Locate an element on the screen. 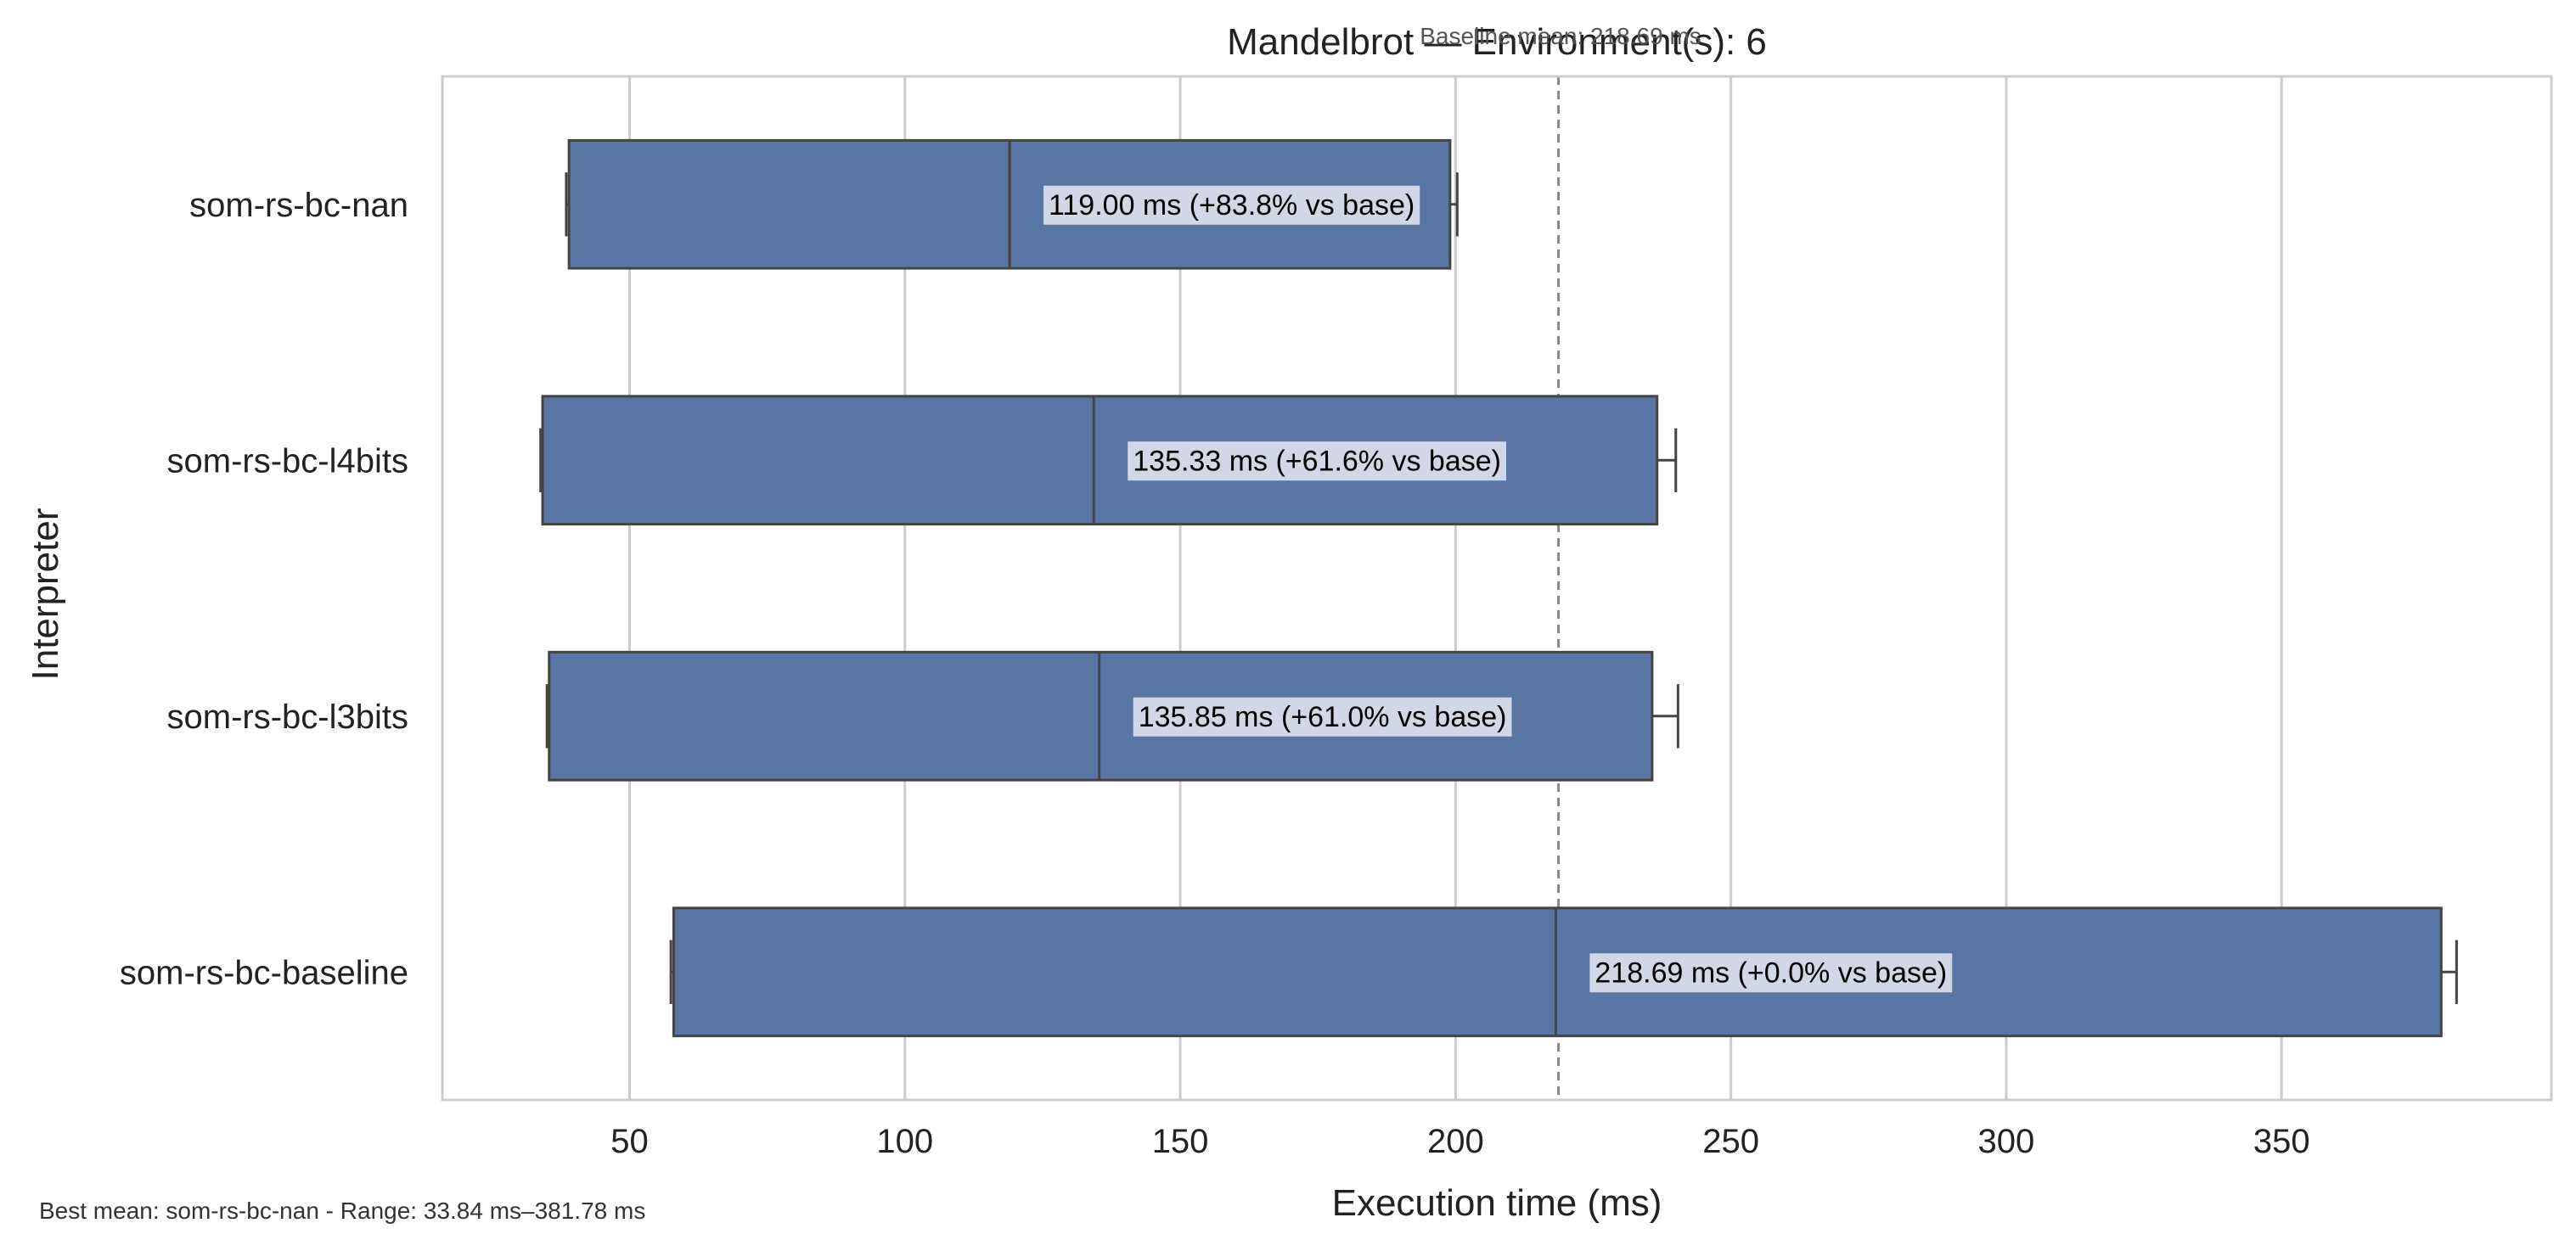 The width and height of the screenshot is (2576, 1251). category-label: som-rs-bc-l4bits is located at coordinates (287, 461).